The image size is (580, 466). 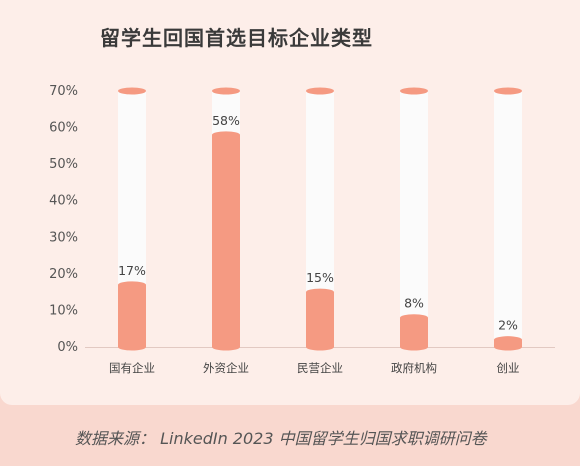 What do you see at coordinates (63, 237) in the screenshot?
I see `y-tick-label: 30%` at bounding box center [63, 237].